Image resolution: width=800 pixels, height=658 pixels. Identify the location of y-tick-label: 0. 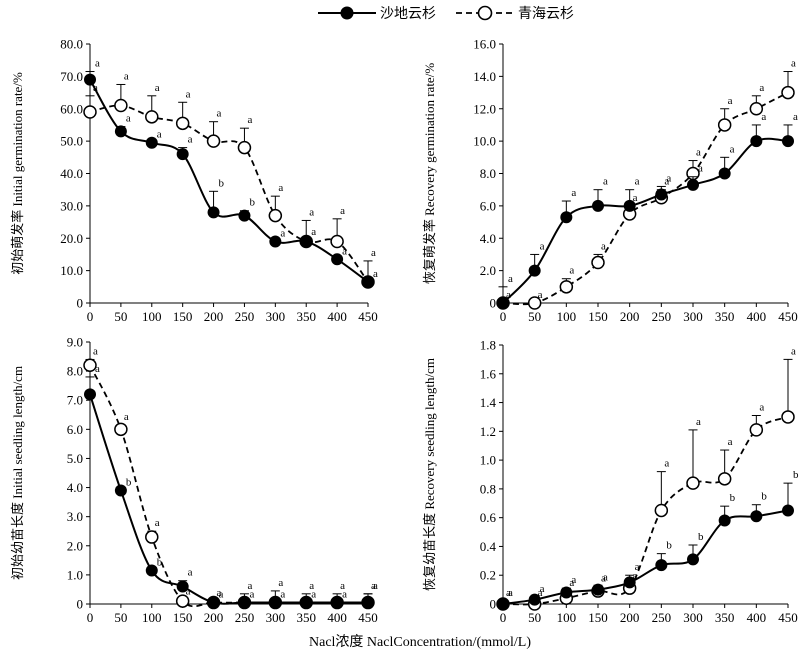
(80, 604).